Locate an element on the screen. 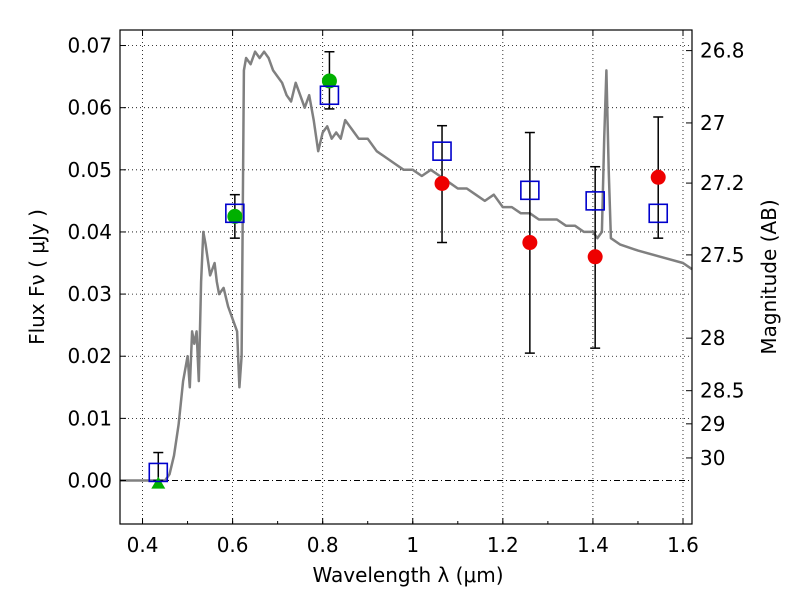  magnitude-axis-label: Magnitude (AB) is located at coordinates (769, 276).